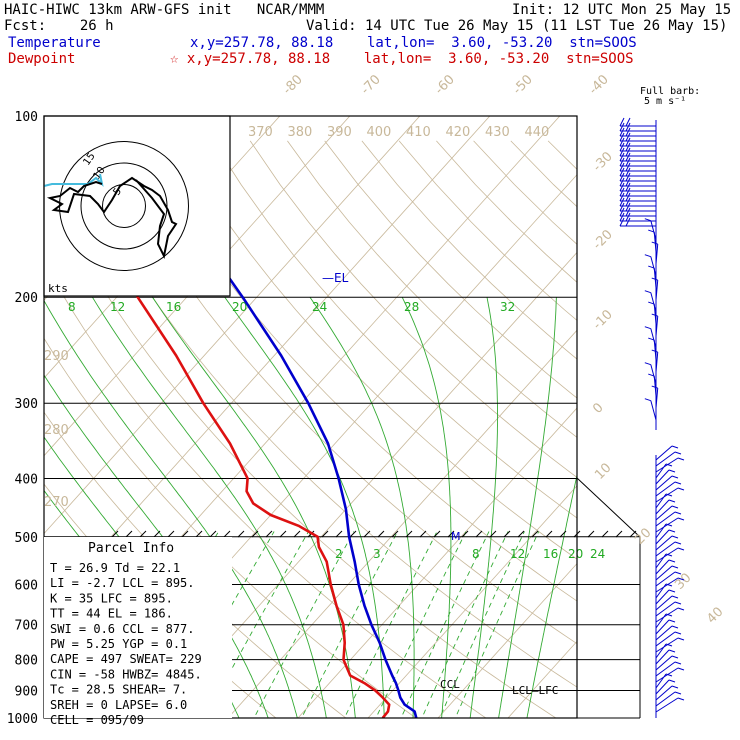 The height and width of the screenshot is (740, 740). What do you see at coordinates (26, 479) in the screenshot?
I see `pressure-label: 400` at bounding box center [26, 479].